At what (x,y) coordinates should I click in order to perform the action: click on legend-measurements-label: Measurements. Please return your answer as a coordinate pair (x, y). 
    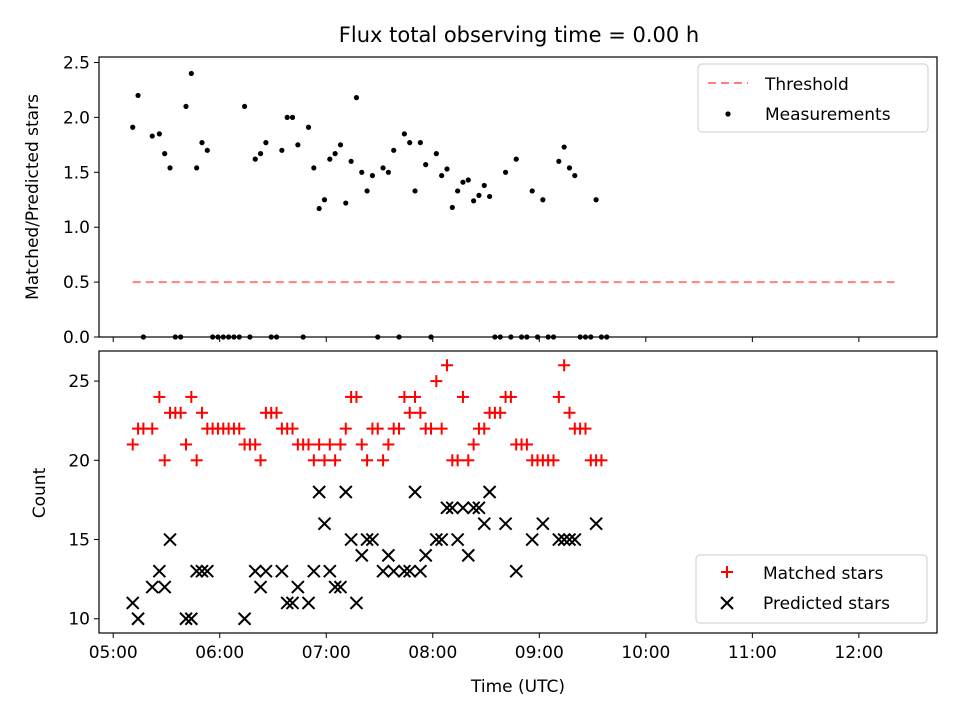
    Looking at the image, I should click on (828, 115).